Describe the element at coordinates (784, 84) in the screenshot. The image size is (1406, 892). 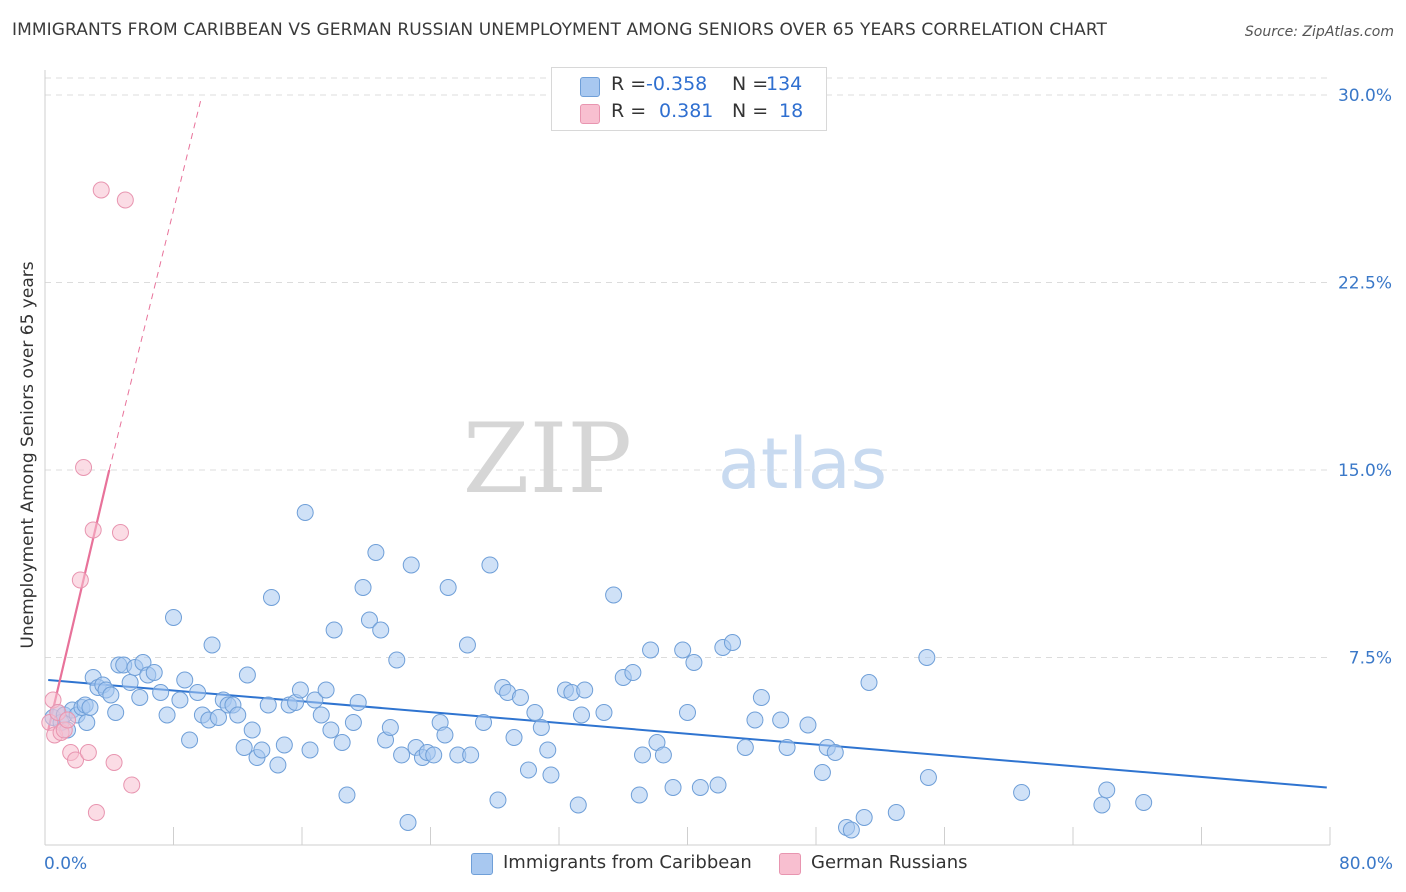
I see `legend-n-value: 134` at that location.